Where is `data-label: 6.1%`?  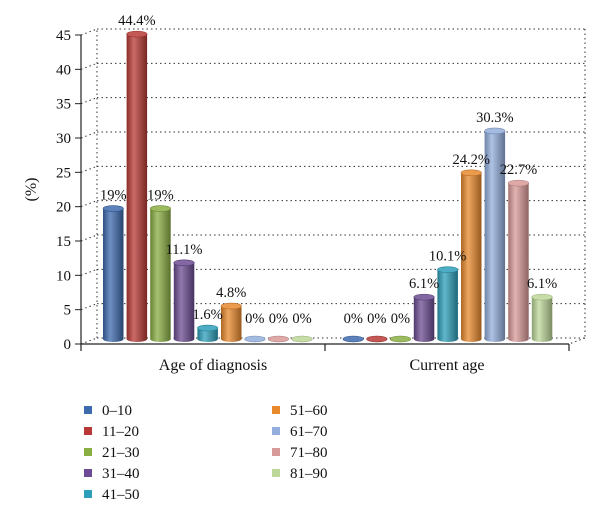
data-label: 6.1% is located at coordinates (542, 284).